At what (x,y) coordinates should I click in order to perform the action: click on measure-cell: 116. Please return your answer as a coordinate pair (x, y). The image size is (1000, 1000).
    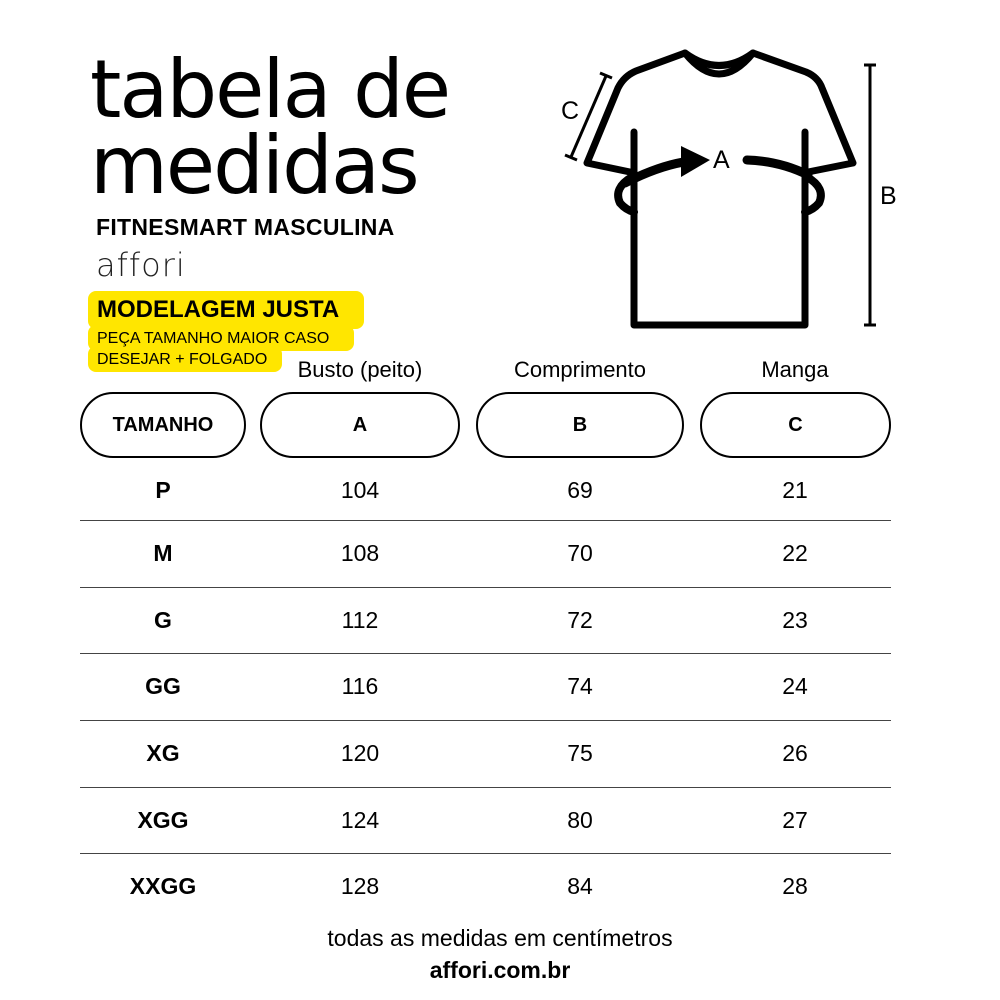
    Looking at the image, I should click on (360, 686).